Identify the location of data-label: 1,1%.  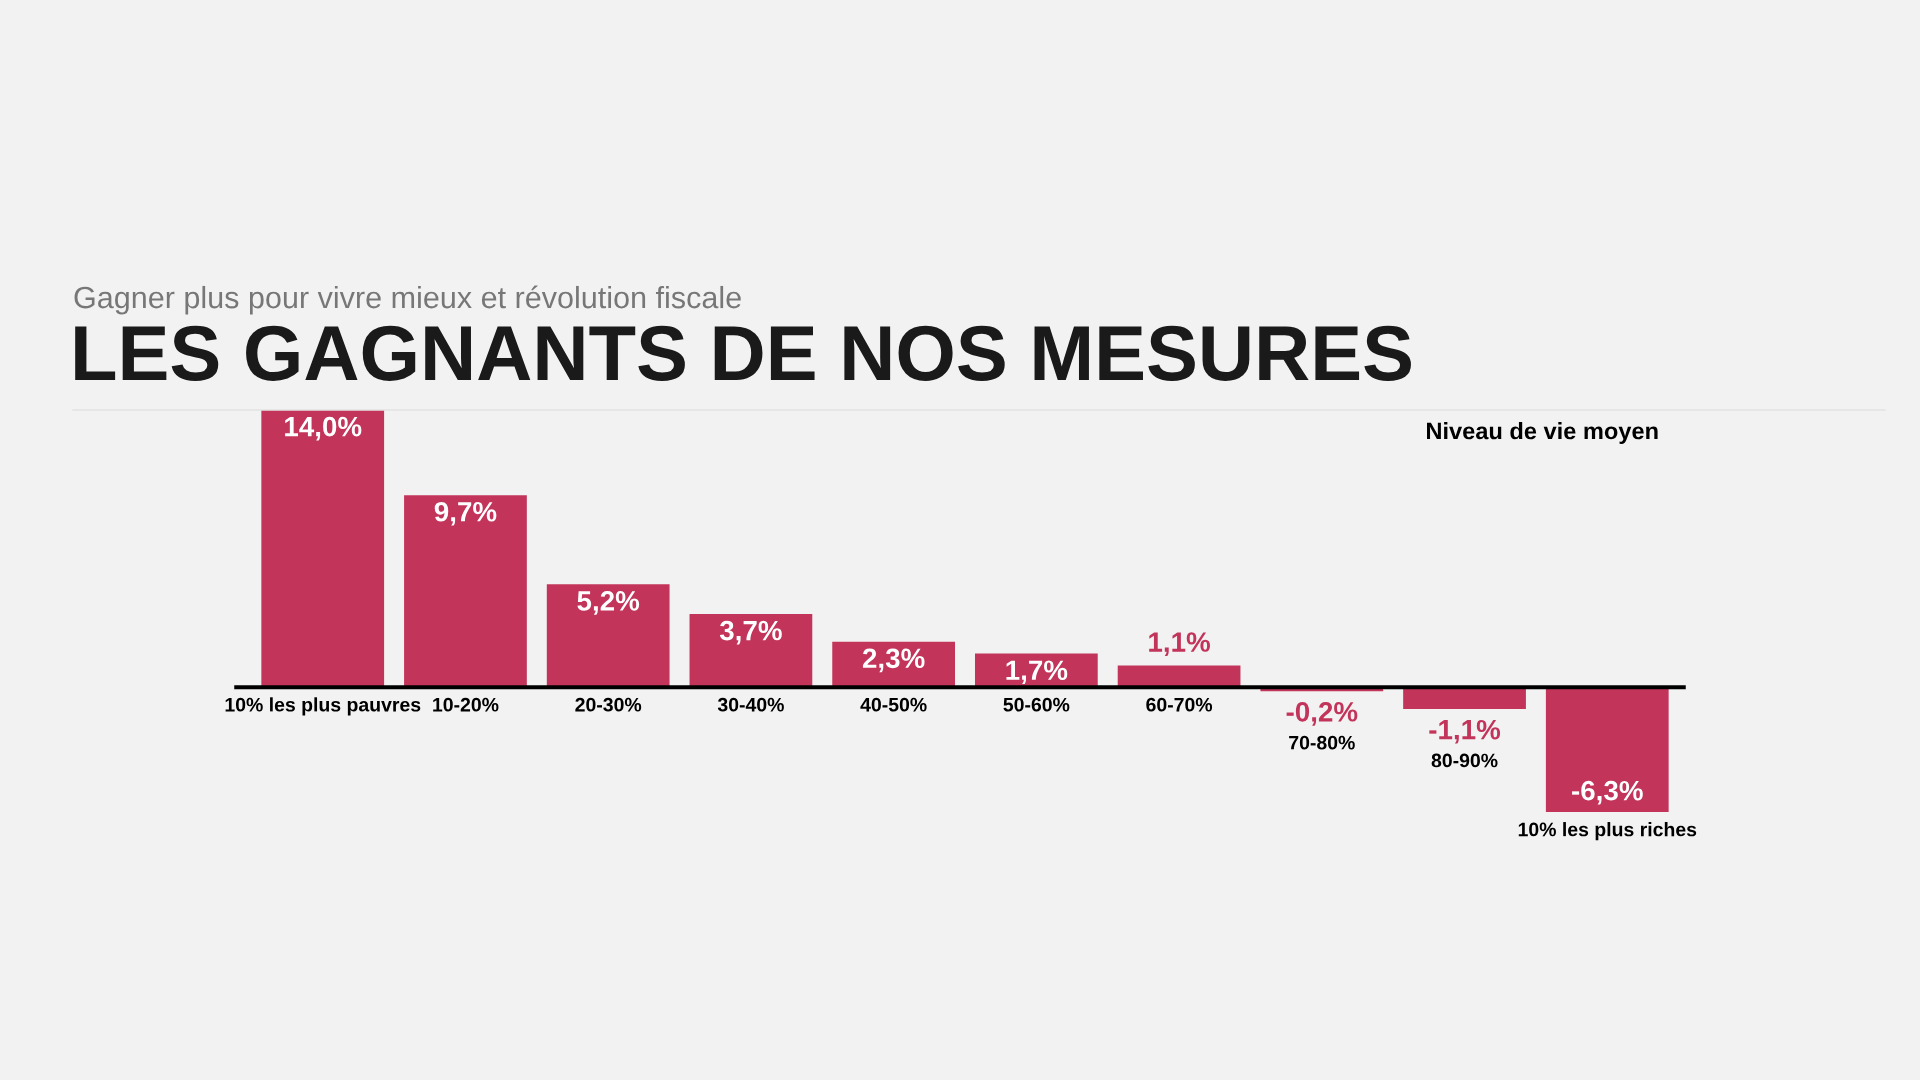
(1180, 644).